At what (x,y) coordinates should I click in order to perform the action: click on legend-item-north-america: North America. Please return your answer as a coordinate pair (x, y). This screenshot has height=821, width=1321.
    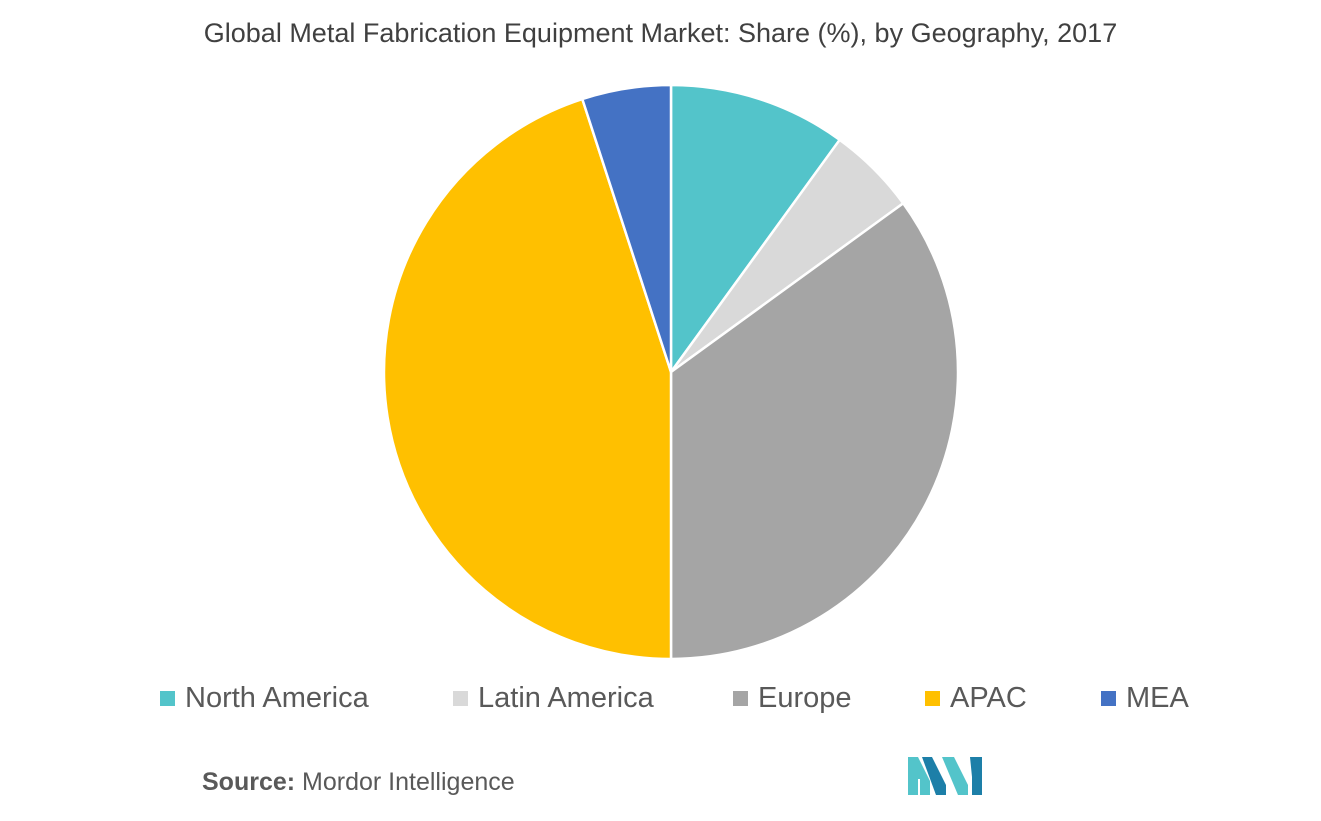
    Looking at the image, I should click on (264, 698).